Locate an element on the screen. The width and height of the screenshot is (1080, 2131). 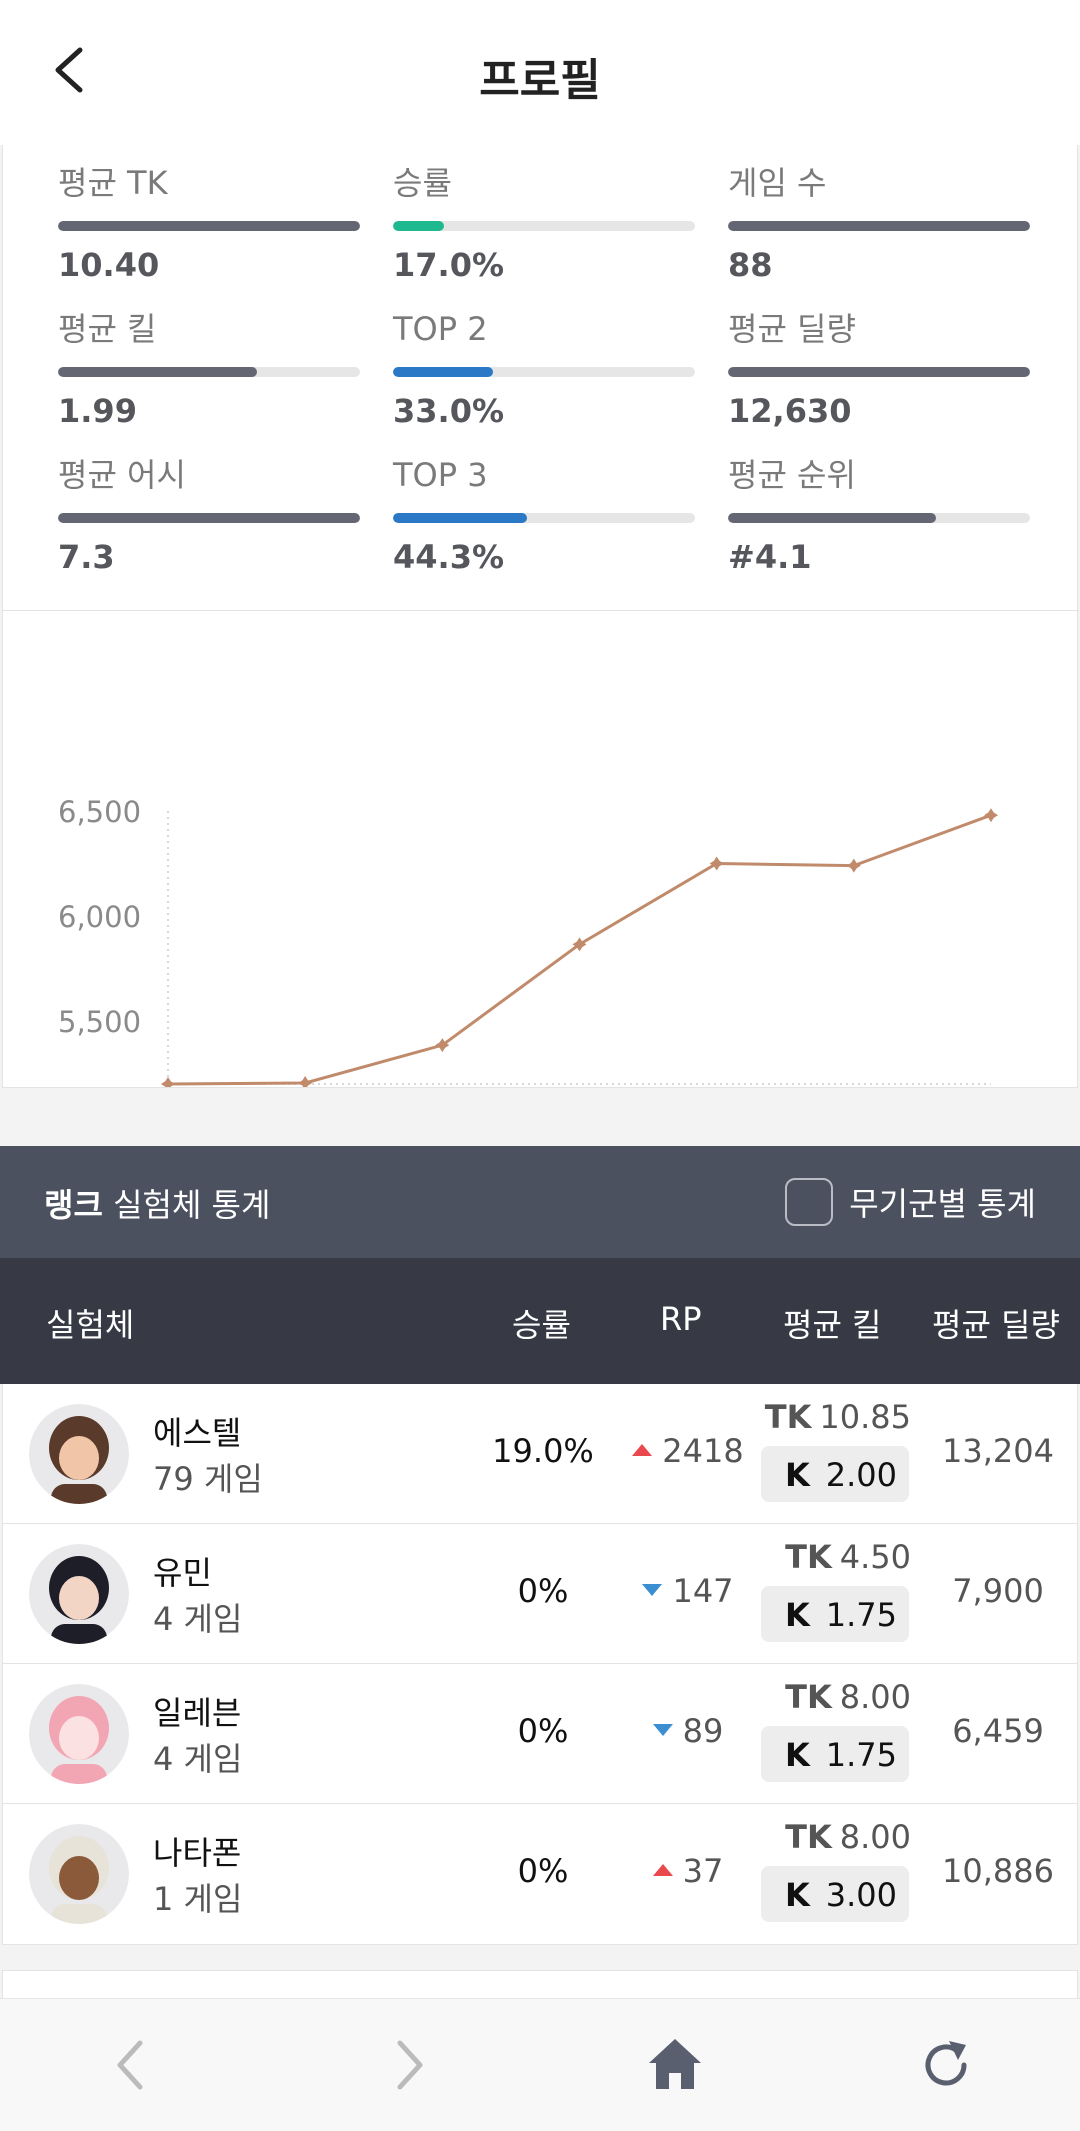
app-header: 프로필 is located at coordinates (540, 72).